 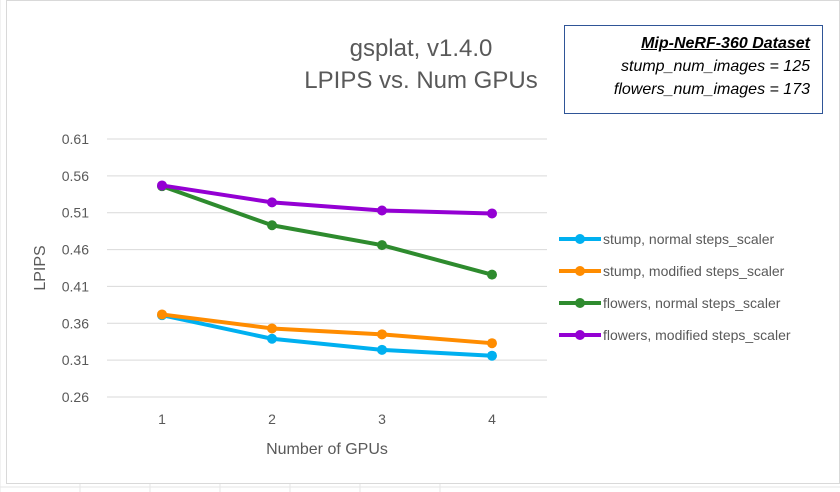 I want to click on y-tick-label: 0.26, so click(x=75, y=397).